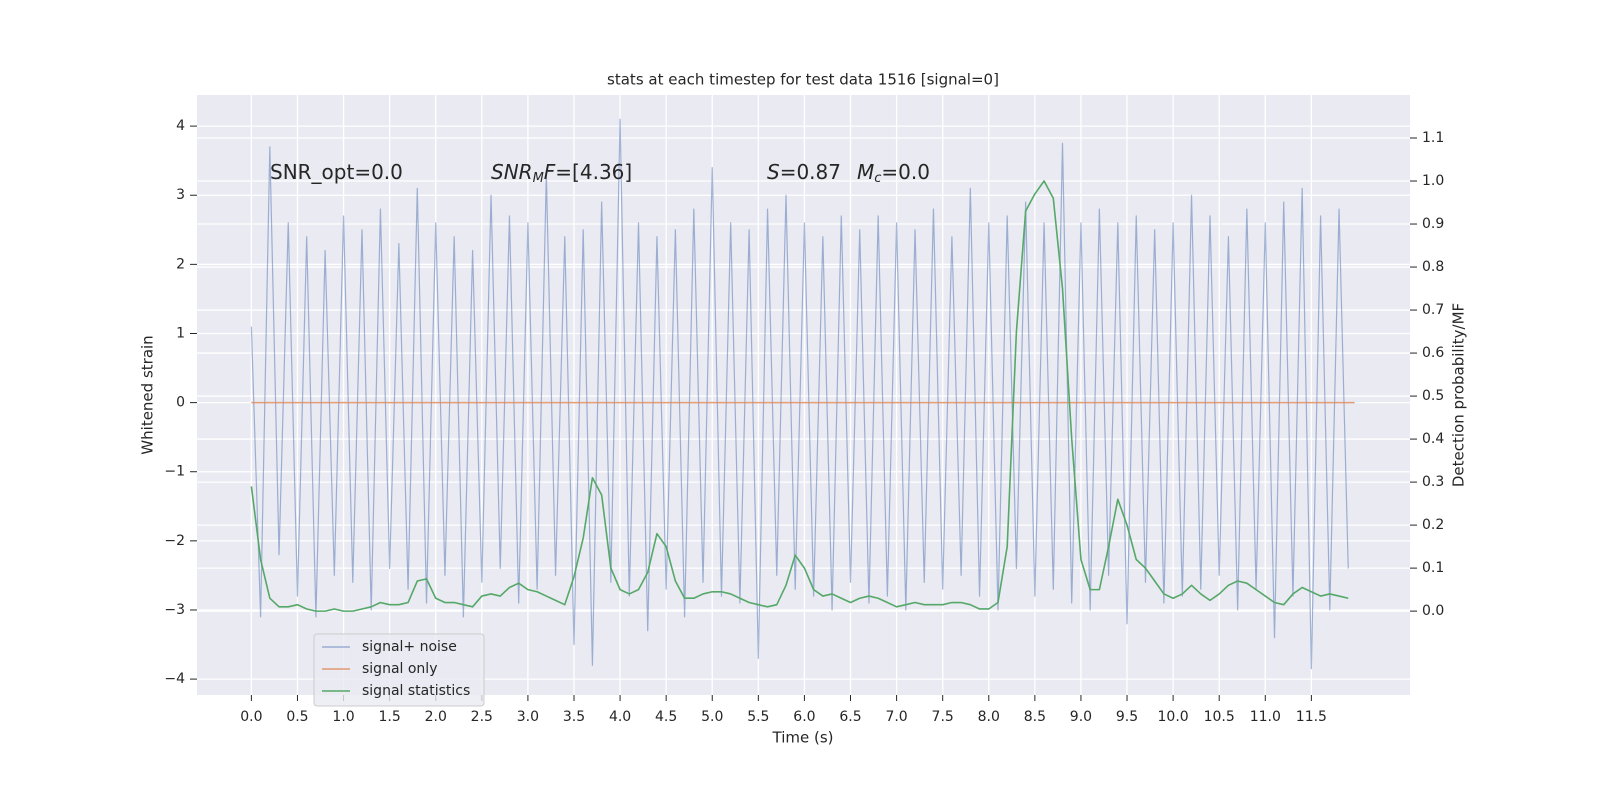  Describe the element at coordinates (773, 172) in the screenshot. I see `annotation-part: S` at that location.